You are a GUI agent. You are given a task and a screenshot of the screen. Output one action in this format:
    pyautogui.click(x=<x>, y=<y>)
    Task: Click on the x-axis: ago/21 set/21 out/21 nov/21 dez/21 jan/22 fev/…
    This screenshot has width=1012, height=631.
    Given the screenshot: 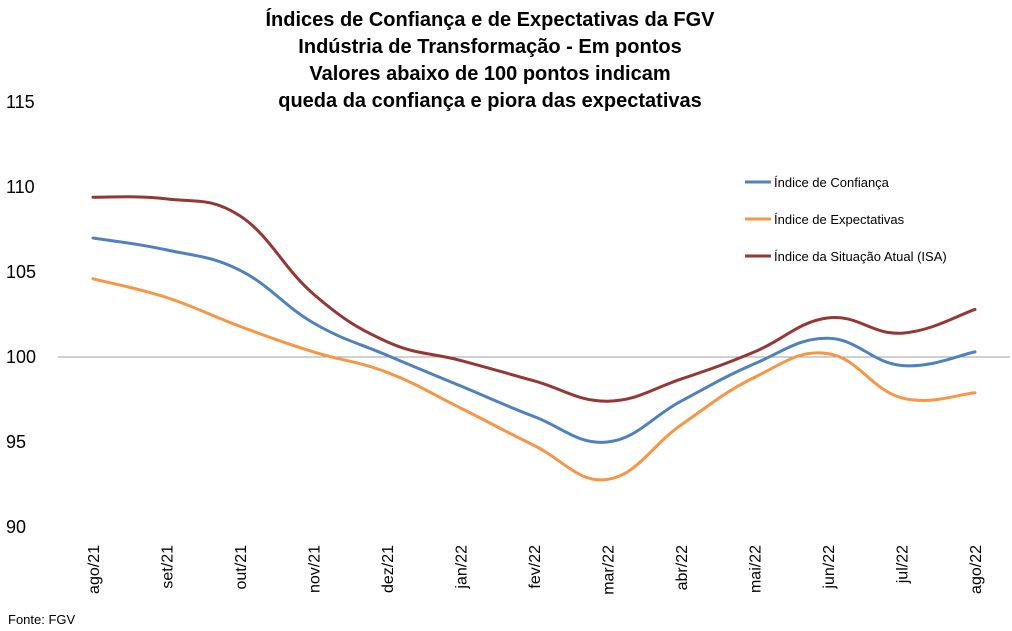 What is the action you would take?
    pyautogui.click(x=535, y=570)
    